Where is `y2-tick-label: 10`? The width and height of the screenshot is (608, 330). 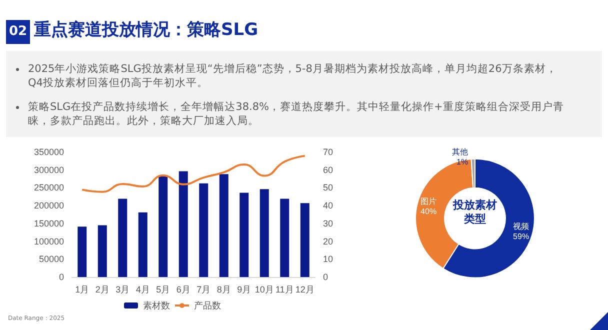
y2-tick-label: 10 is located at coordinates (328, 259).